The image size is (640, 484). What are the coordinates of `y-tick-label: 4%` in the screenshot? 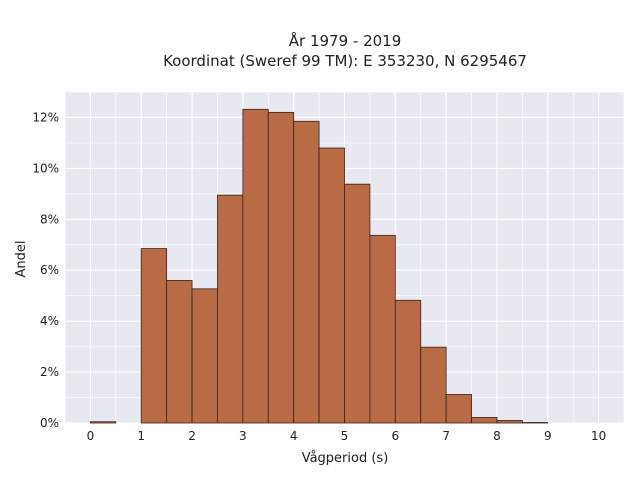 It's located at (49, 321).